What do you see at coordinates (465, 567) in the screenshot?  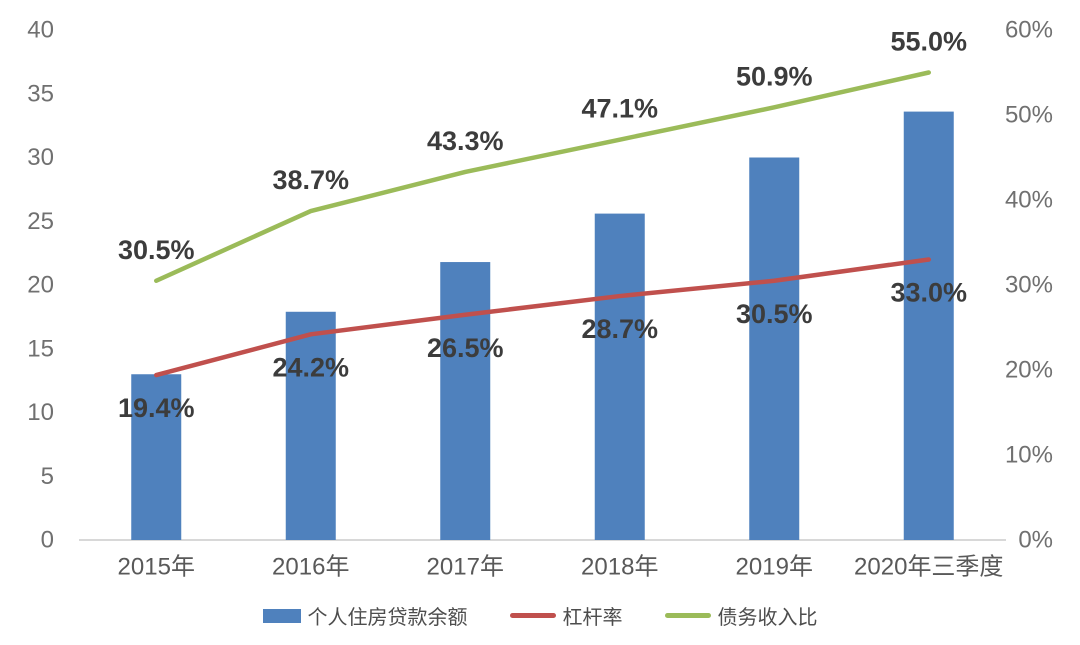 I see `x-axis-label-2017年: 2017年` at bounding box center [465, 567].